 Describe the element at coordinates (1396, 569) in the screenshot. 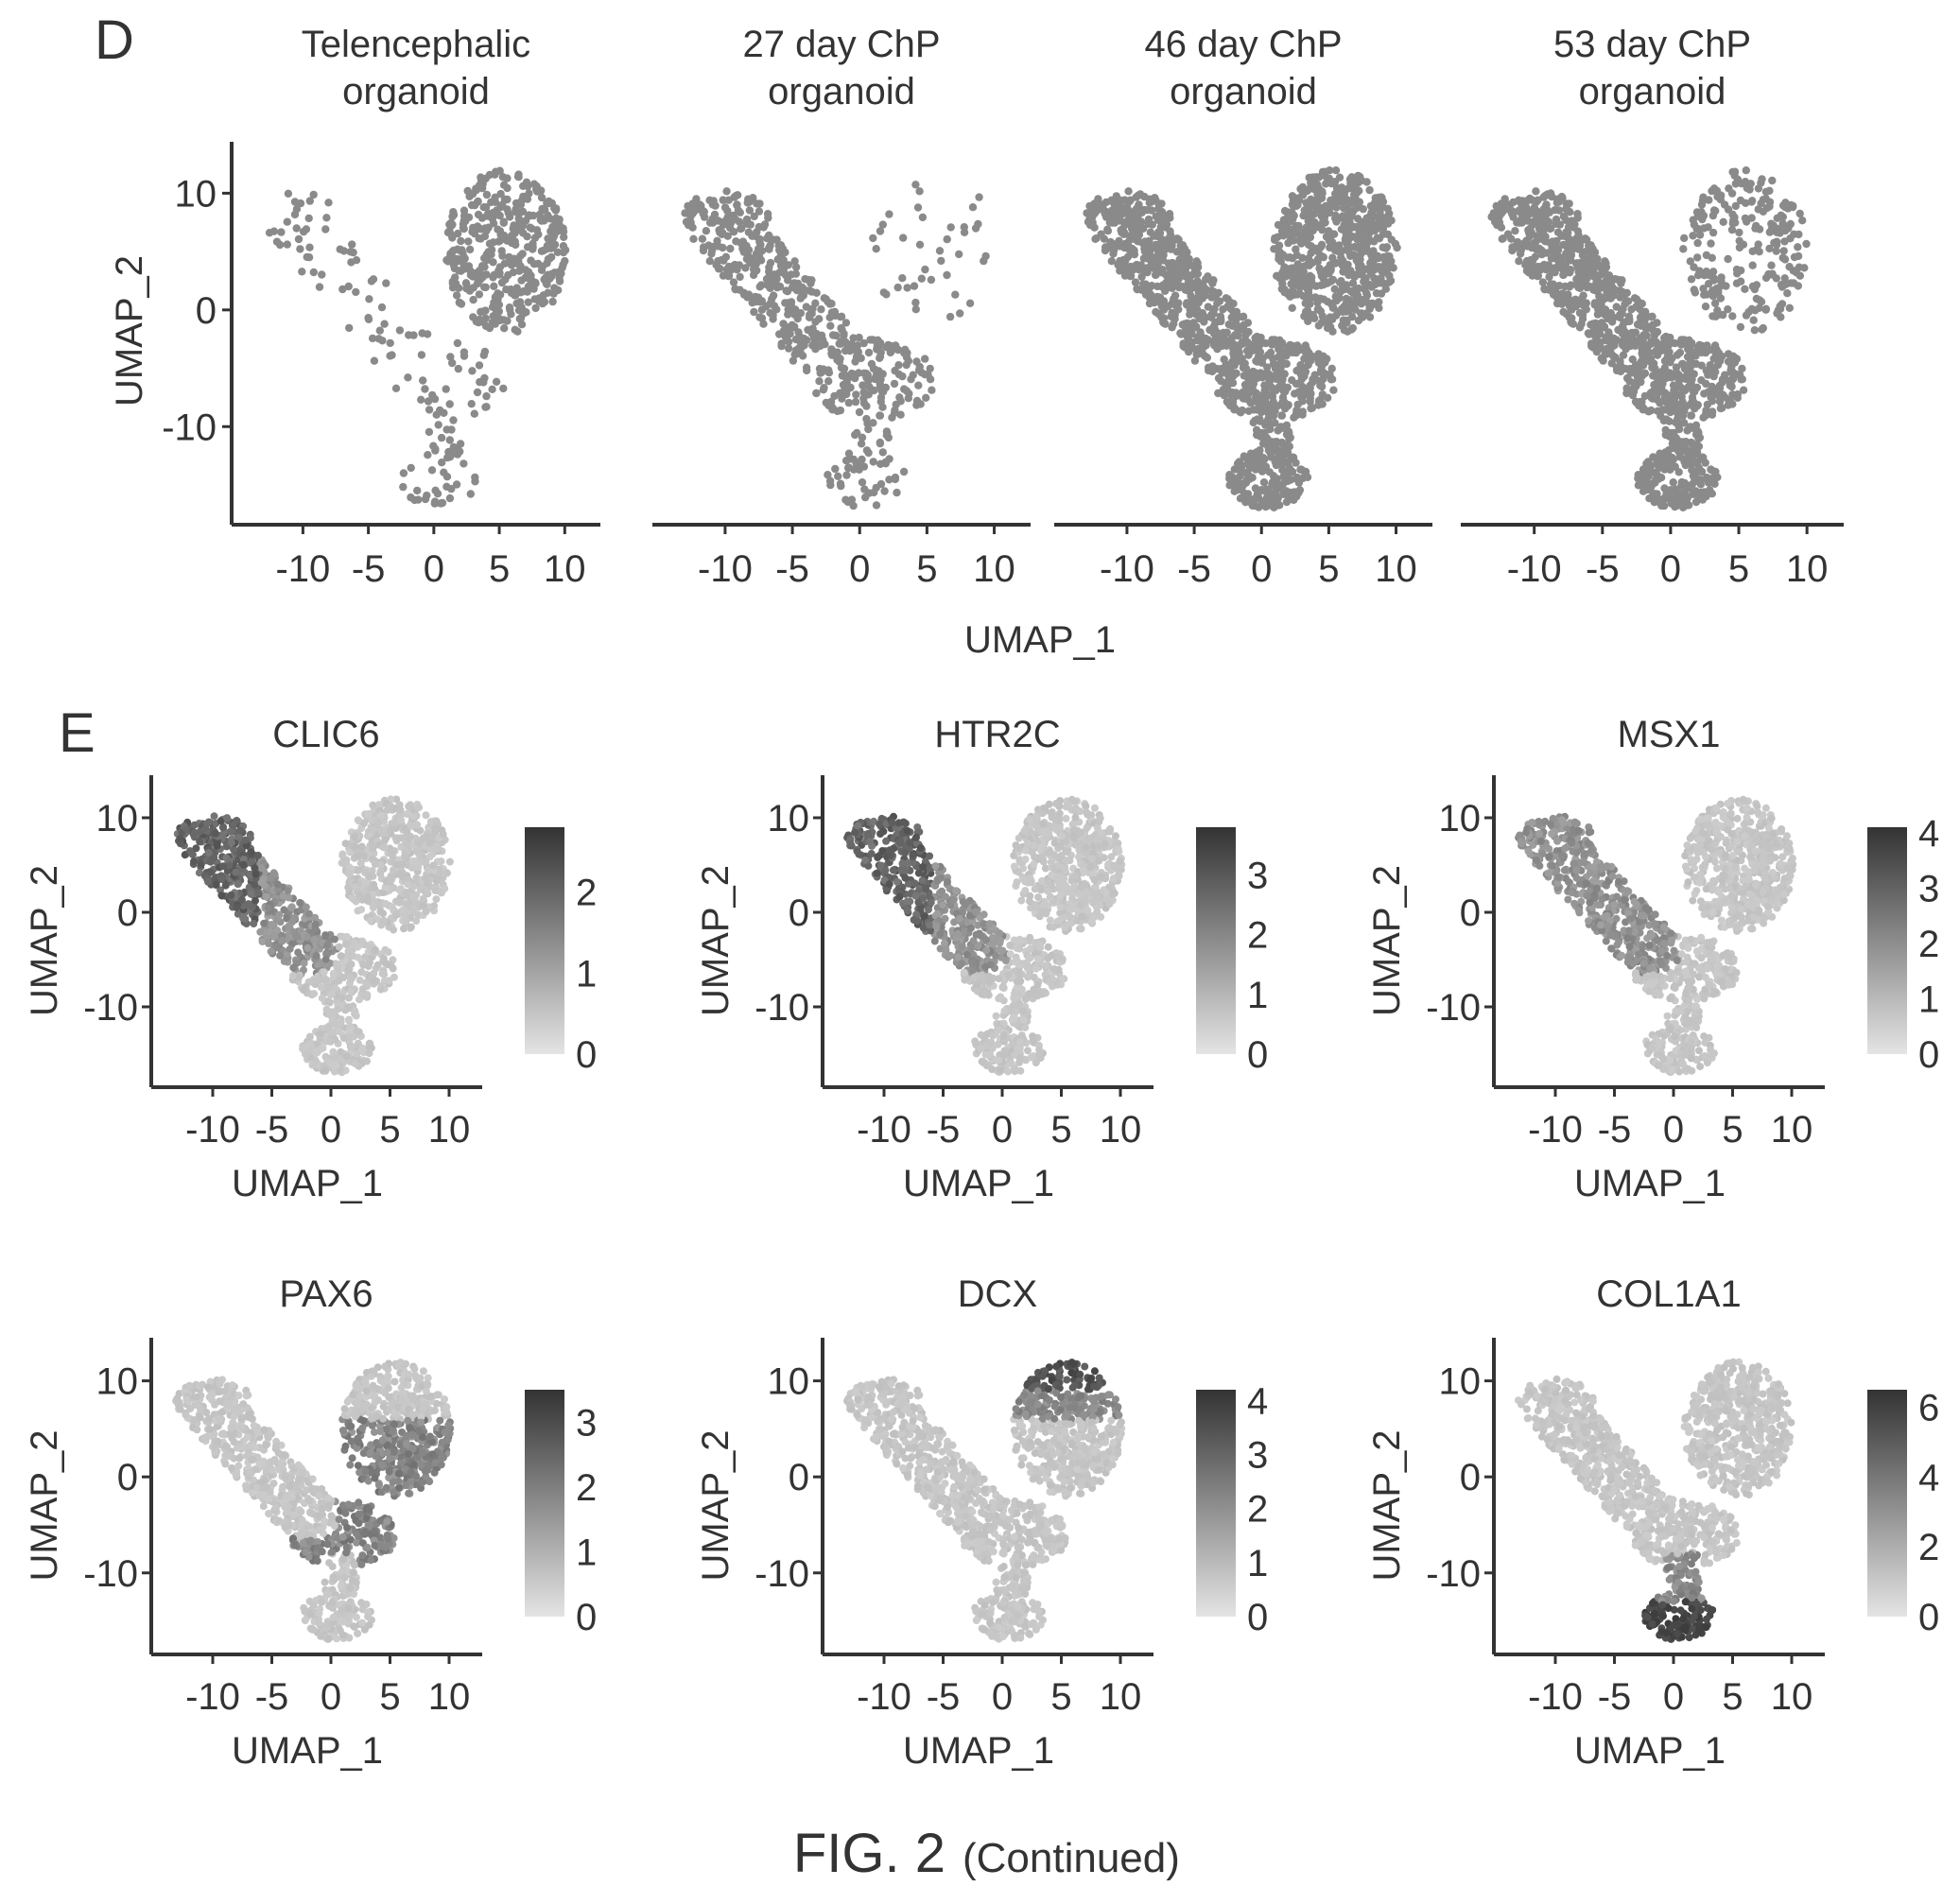

I see `x-tick-label: 10` at that location.